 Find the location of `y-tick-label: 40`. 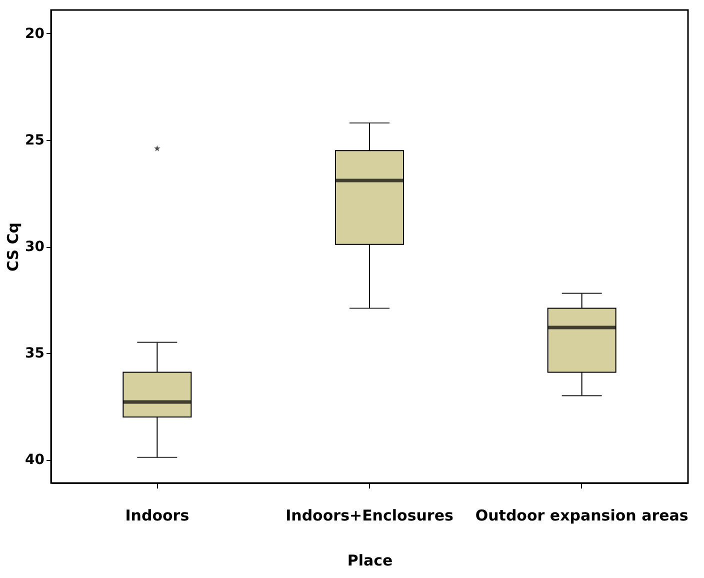

y-tick-label: 40 is located at coordinates (35, 460).